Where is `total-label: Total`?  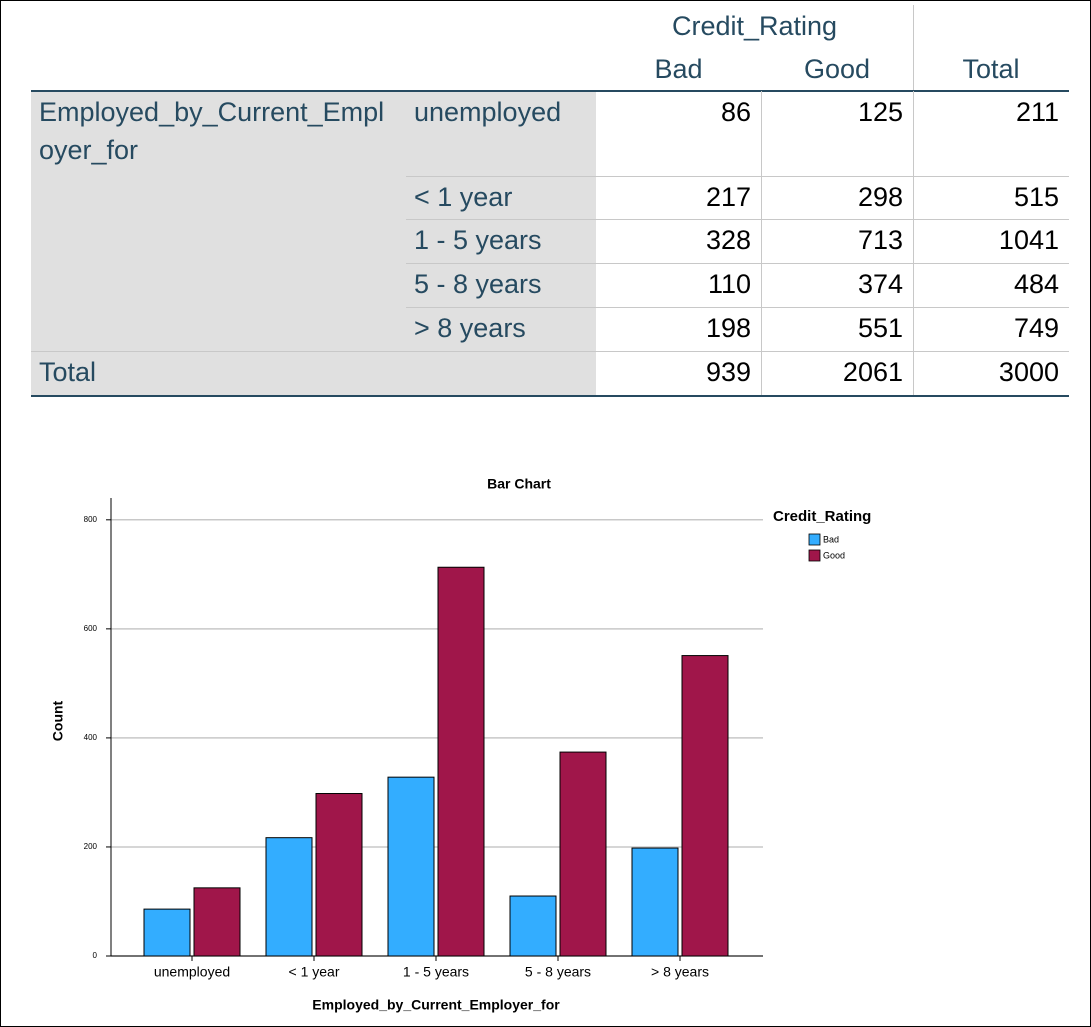
total-label: Total is located at coordinates (68, 372).